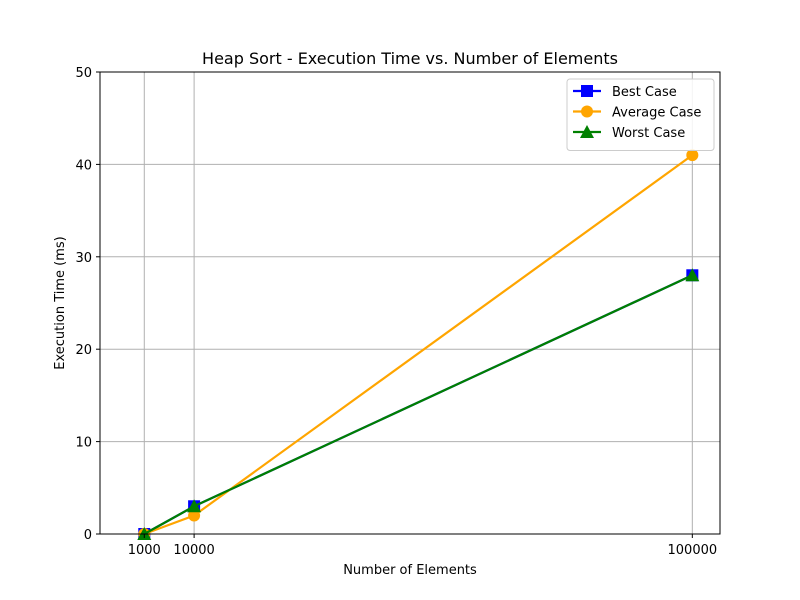 The image size is (800, 600). Describe the element at coordinates (60, 302) in the screenshot. I see `y-axis-label: Execution Time (ms)` at that location.